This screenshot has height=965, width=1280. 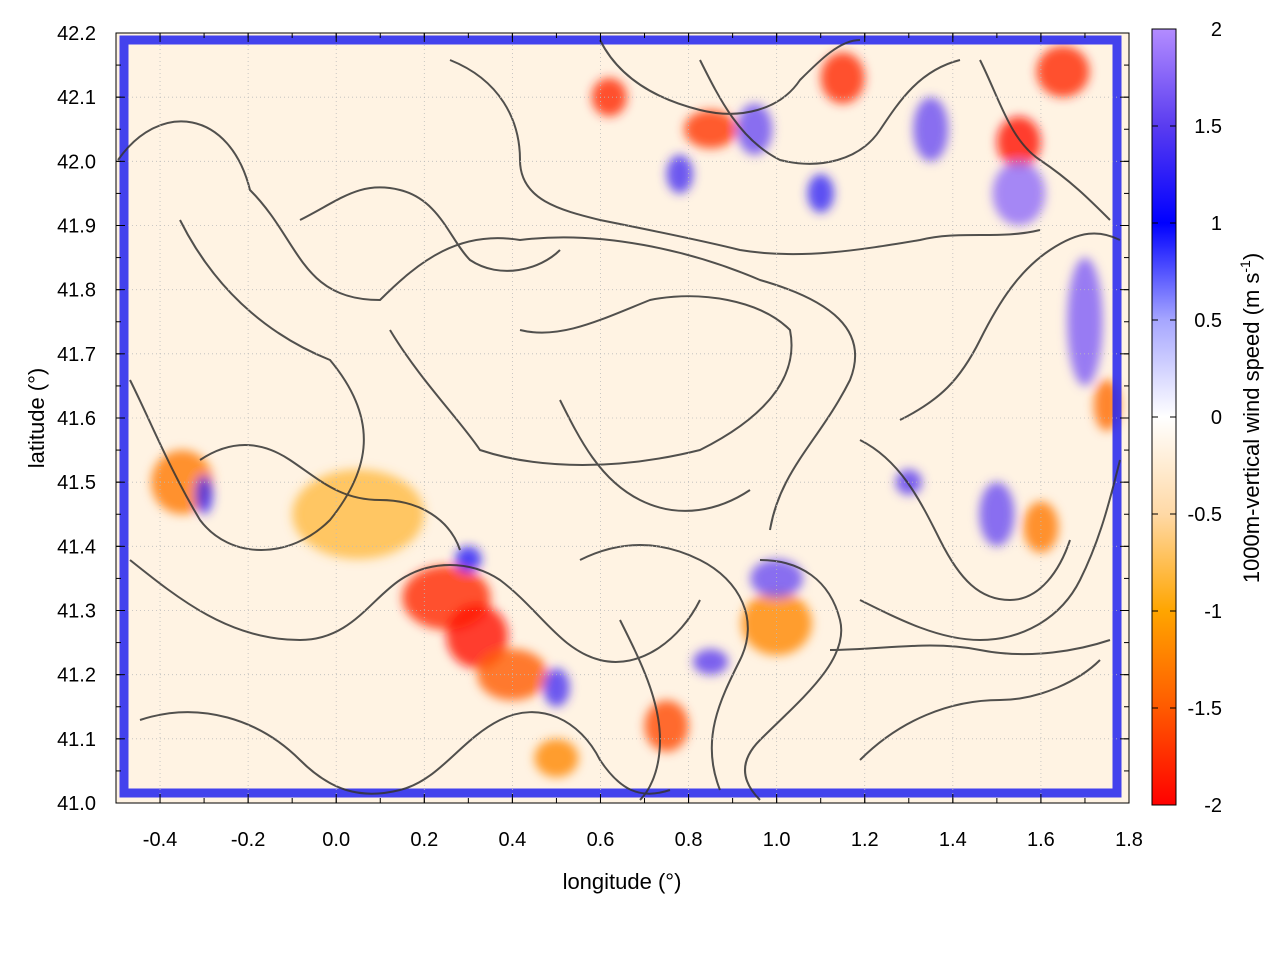 I want to click on y-tick-label: 41.1, so click(x=76, y=740).